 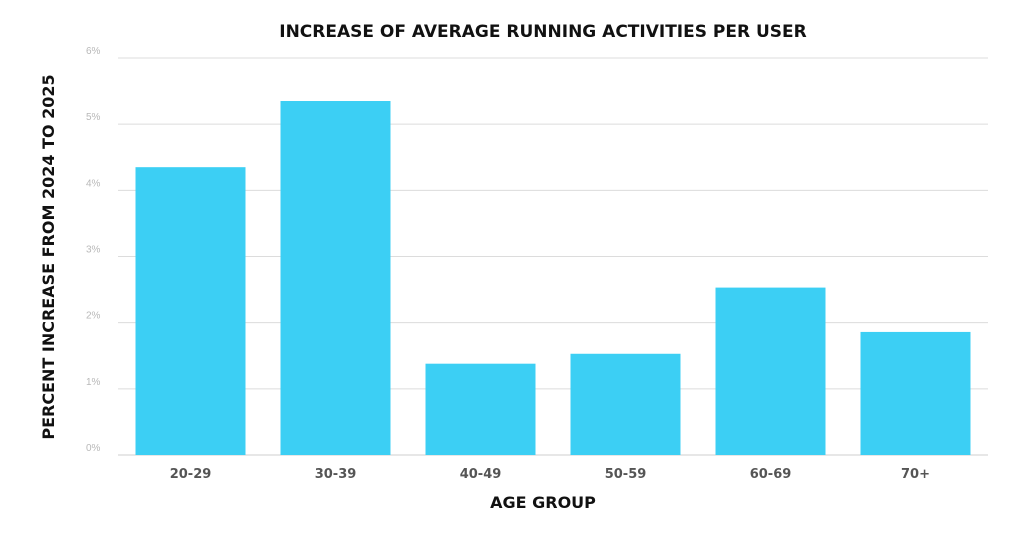 What do you see at coordinates (48, 256) in the screenshot?
I see `y-axis-title: PERCENT INCREASE FROM 2024 TO 2025` at bounding box center [48, 256].